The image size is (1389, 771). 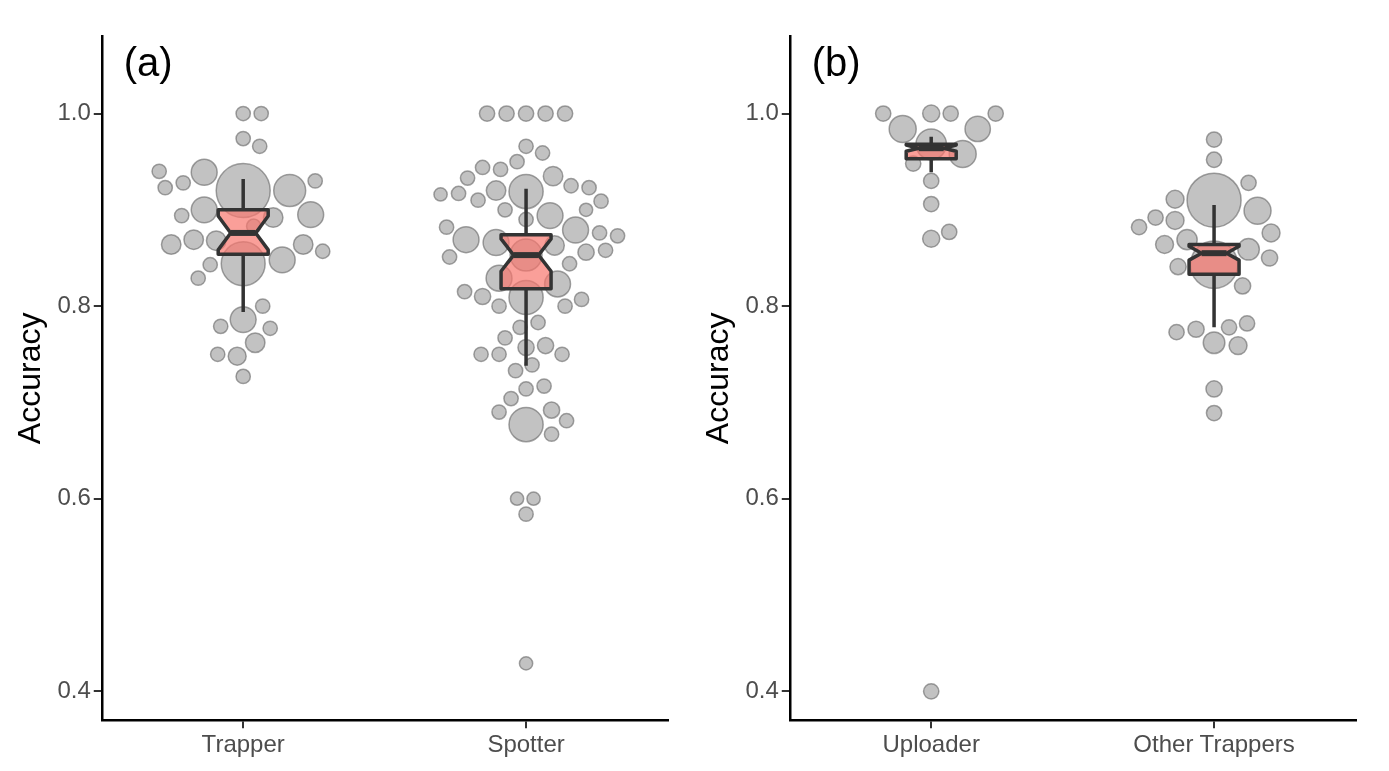 What do you see at coordinates (1214, 744) in the screenshot?
I see `x-tick-label: Other Trappers` at bounding box center [1214, 744].